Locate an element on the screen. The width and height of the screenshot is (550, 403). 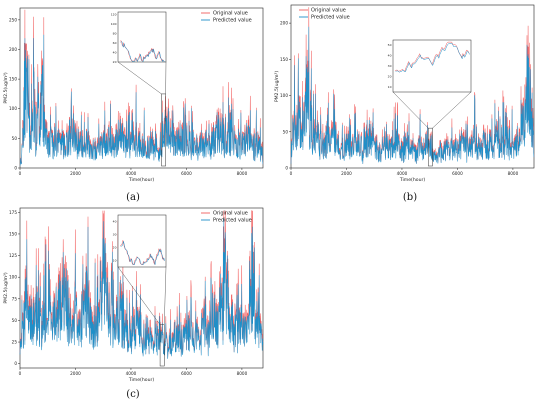
y-tick-label: 175 is located at coordinates (13, 212).